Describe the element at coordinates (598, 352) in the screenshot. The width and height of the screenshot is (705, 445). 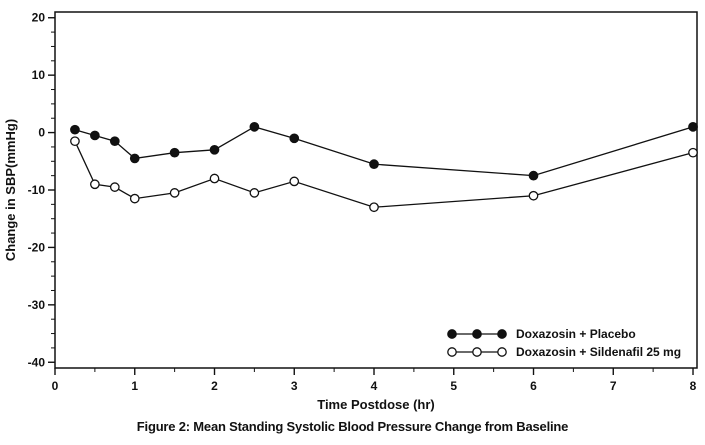
I see `legend-label: Doxazosin + Sildenafil 25 mg` at that location.